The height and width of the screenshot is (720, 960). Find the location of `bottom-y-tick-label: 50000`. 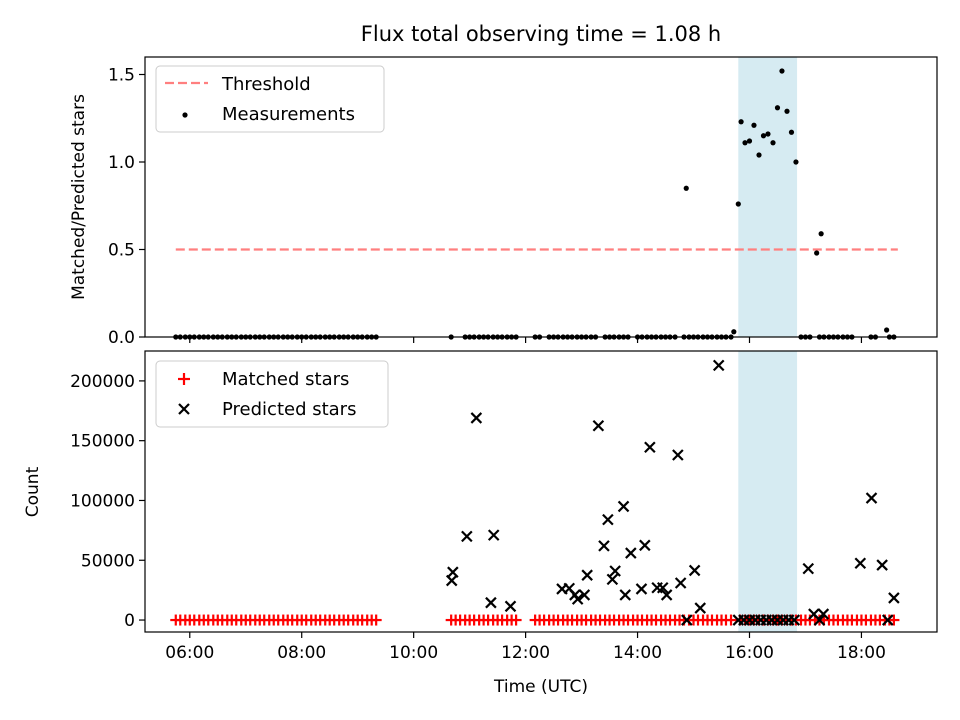

bottom-y-tick-label: 50000 is located at coordinates (108, 561).